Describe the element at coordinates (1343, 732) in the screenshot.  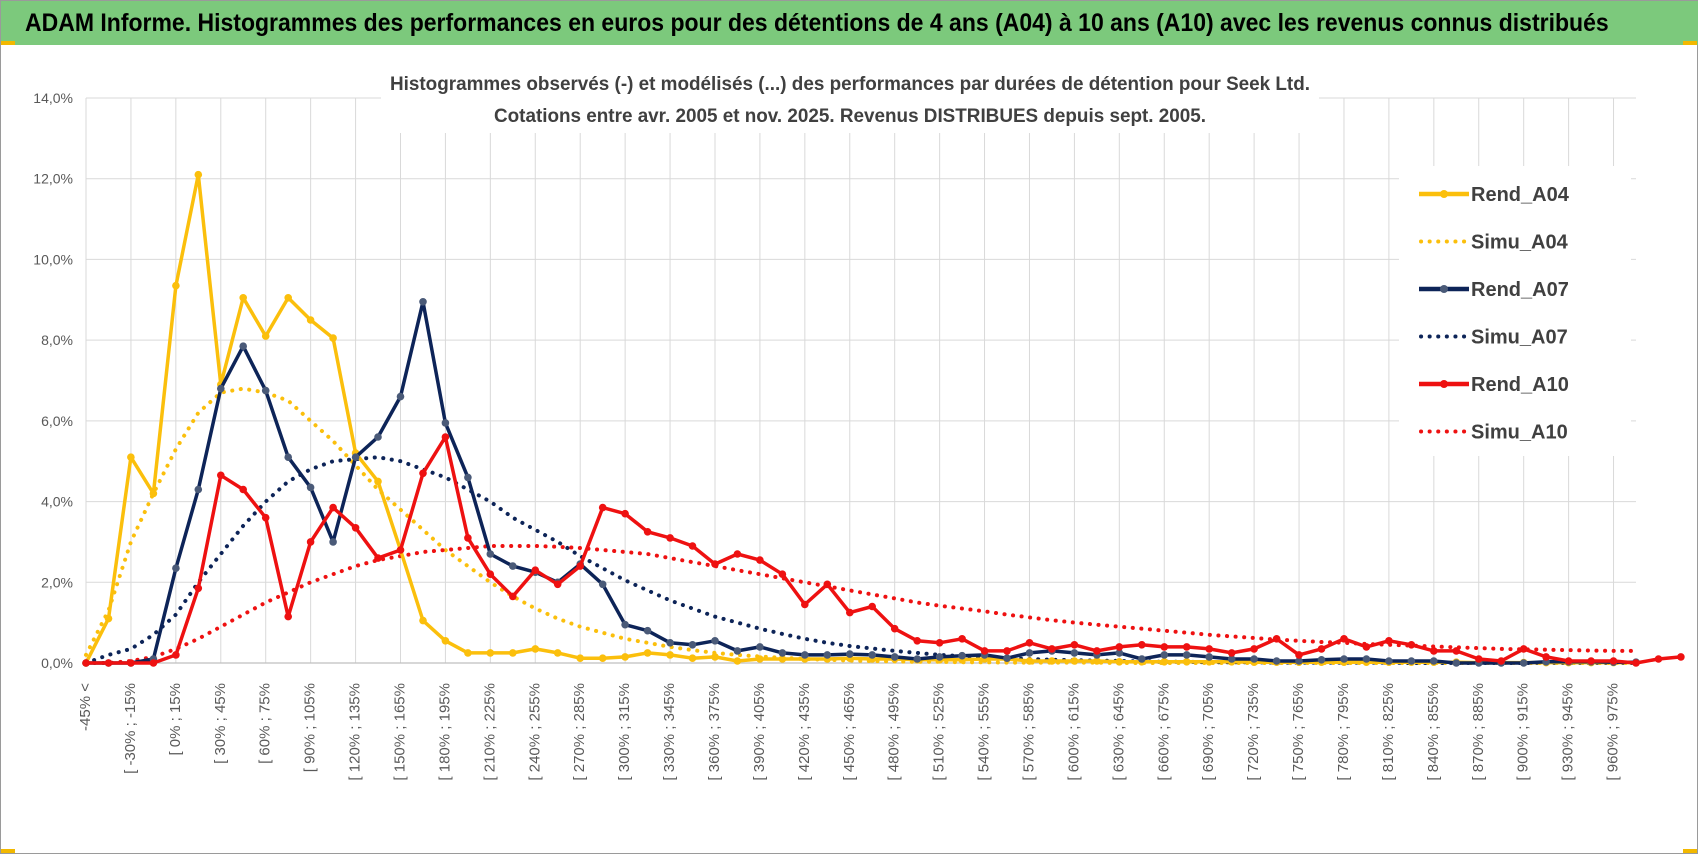
I see `x-tick-label: [ 780% ; 795%` at that location.